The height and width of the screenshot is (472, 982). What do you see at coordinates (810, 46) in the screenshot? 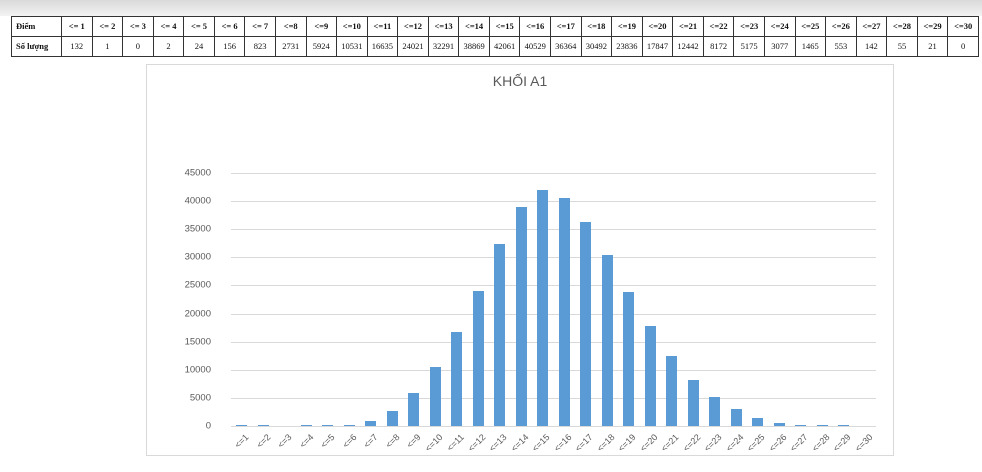
I see `table-value-cell: 1465` at bounding box center [810, 46].